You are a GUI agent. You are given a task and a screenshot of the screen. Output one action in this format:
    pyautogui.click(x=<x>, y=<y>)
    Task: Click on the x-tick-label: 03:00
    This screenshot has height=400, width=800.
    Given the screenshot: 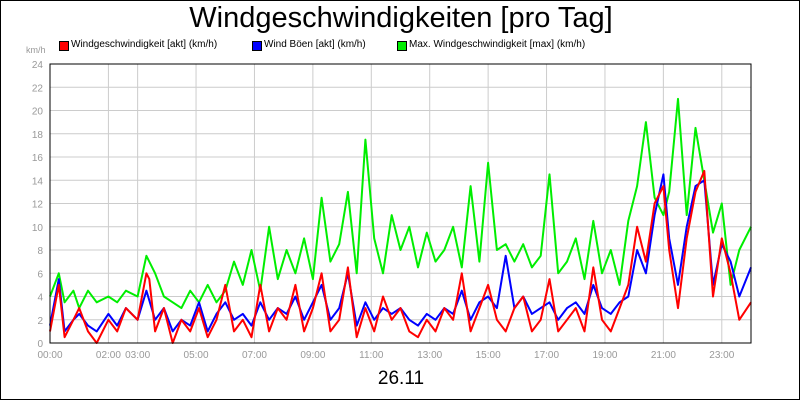 What is the action you would take?
    pyautogui.click(x=137, y=355)
    